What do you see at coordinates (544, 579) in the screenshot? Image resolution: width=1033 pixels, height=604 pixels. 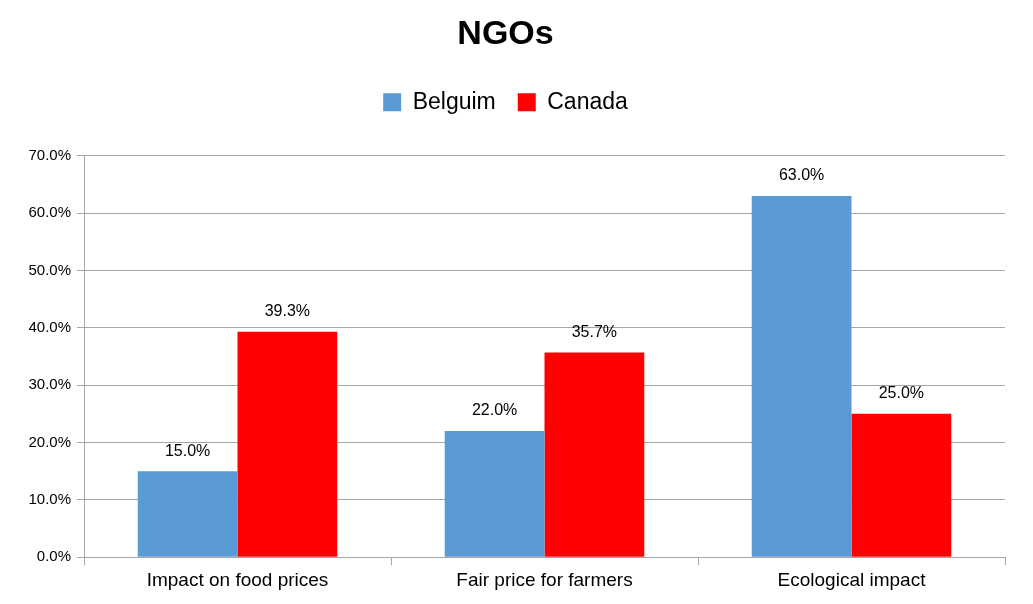 I see `x-tick-label: Fair price for farmers` at bounding box center [544, 579].